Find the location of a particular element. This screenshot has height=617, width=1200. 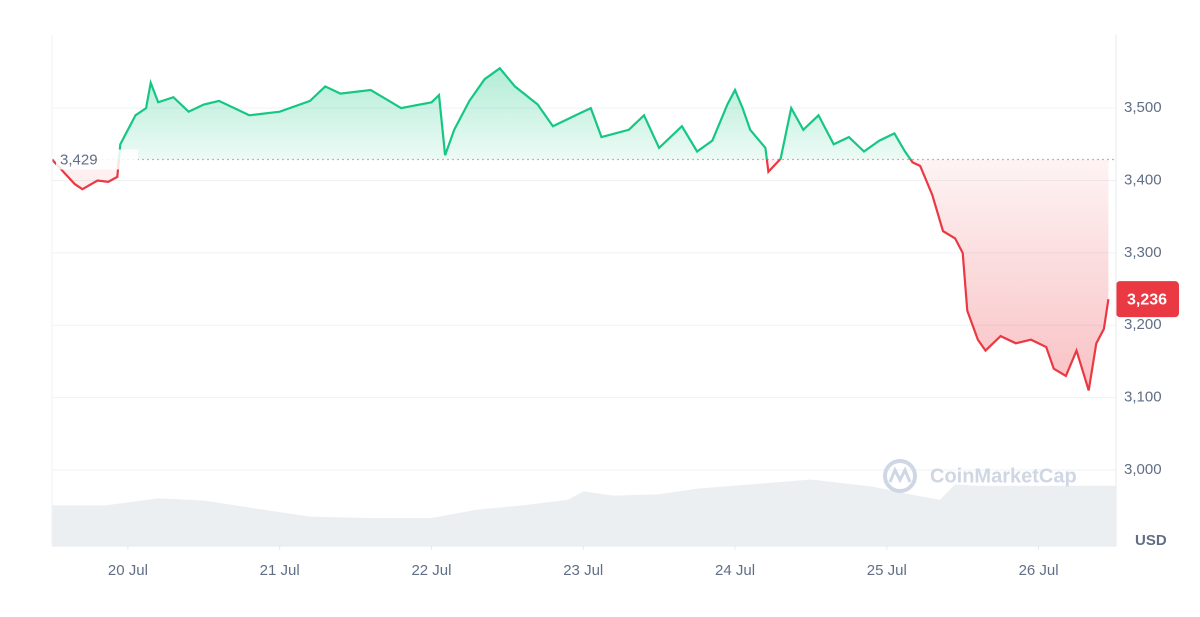

y-tick-label: 3,400 is located at coordinates (1143, 179).